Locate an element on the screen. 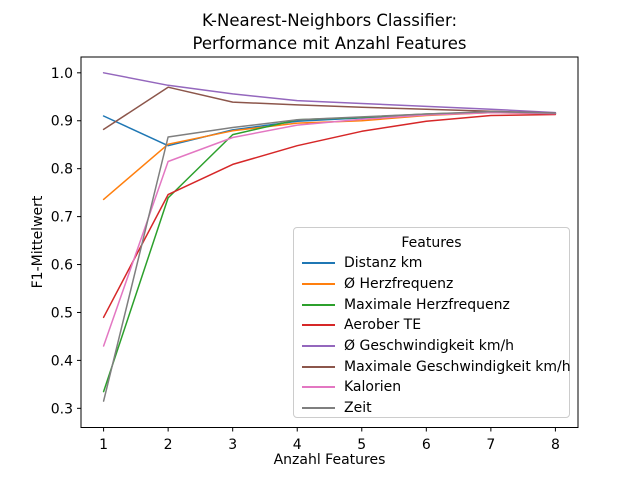 Image resolution: width=640 pixels, height=480 pixels. x-tick-label: 3 is located at coordinates (232, 445).